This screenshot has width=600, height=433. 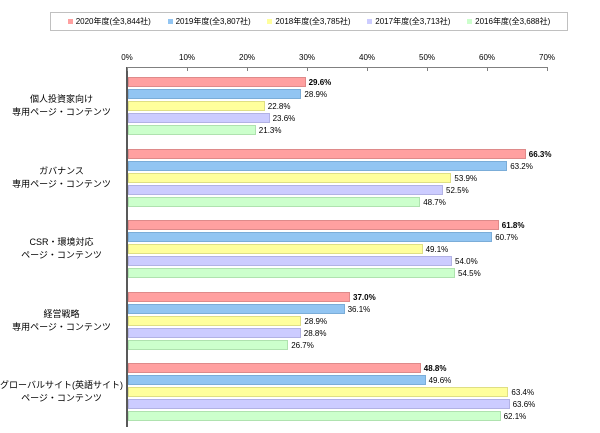 What do you see at coordinates (524, 404) in the screenshot?
I see `value-label: 63.6%` at bounding box center [524, 404].